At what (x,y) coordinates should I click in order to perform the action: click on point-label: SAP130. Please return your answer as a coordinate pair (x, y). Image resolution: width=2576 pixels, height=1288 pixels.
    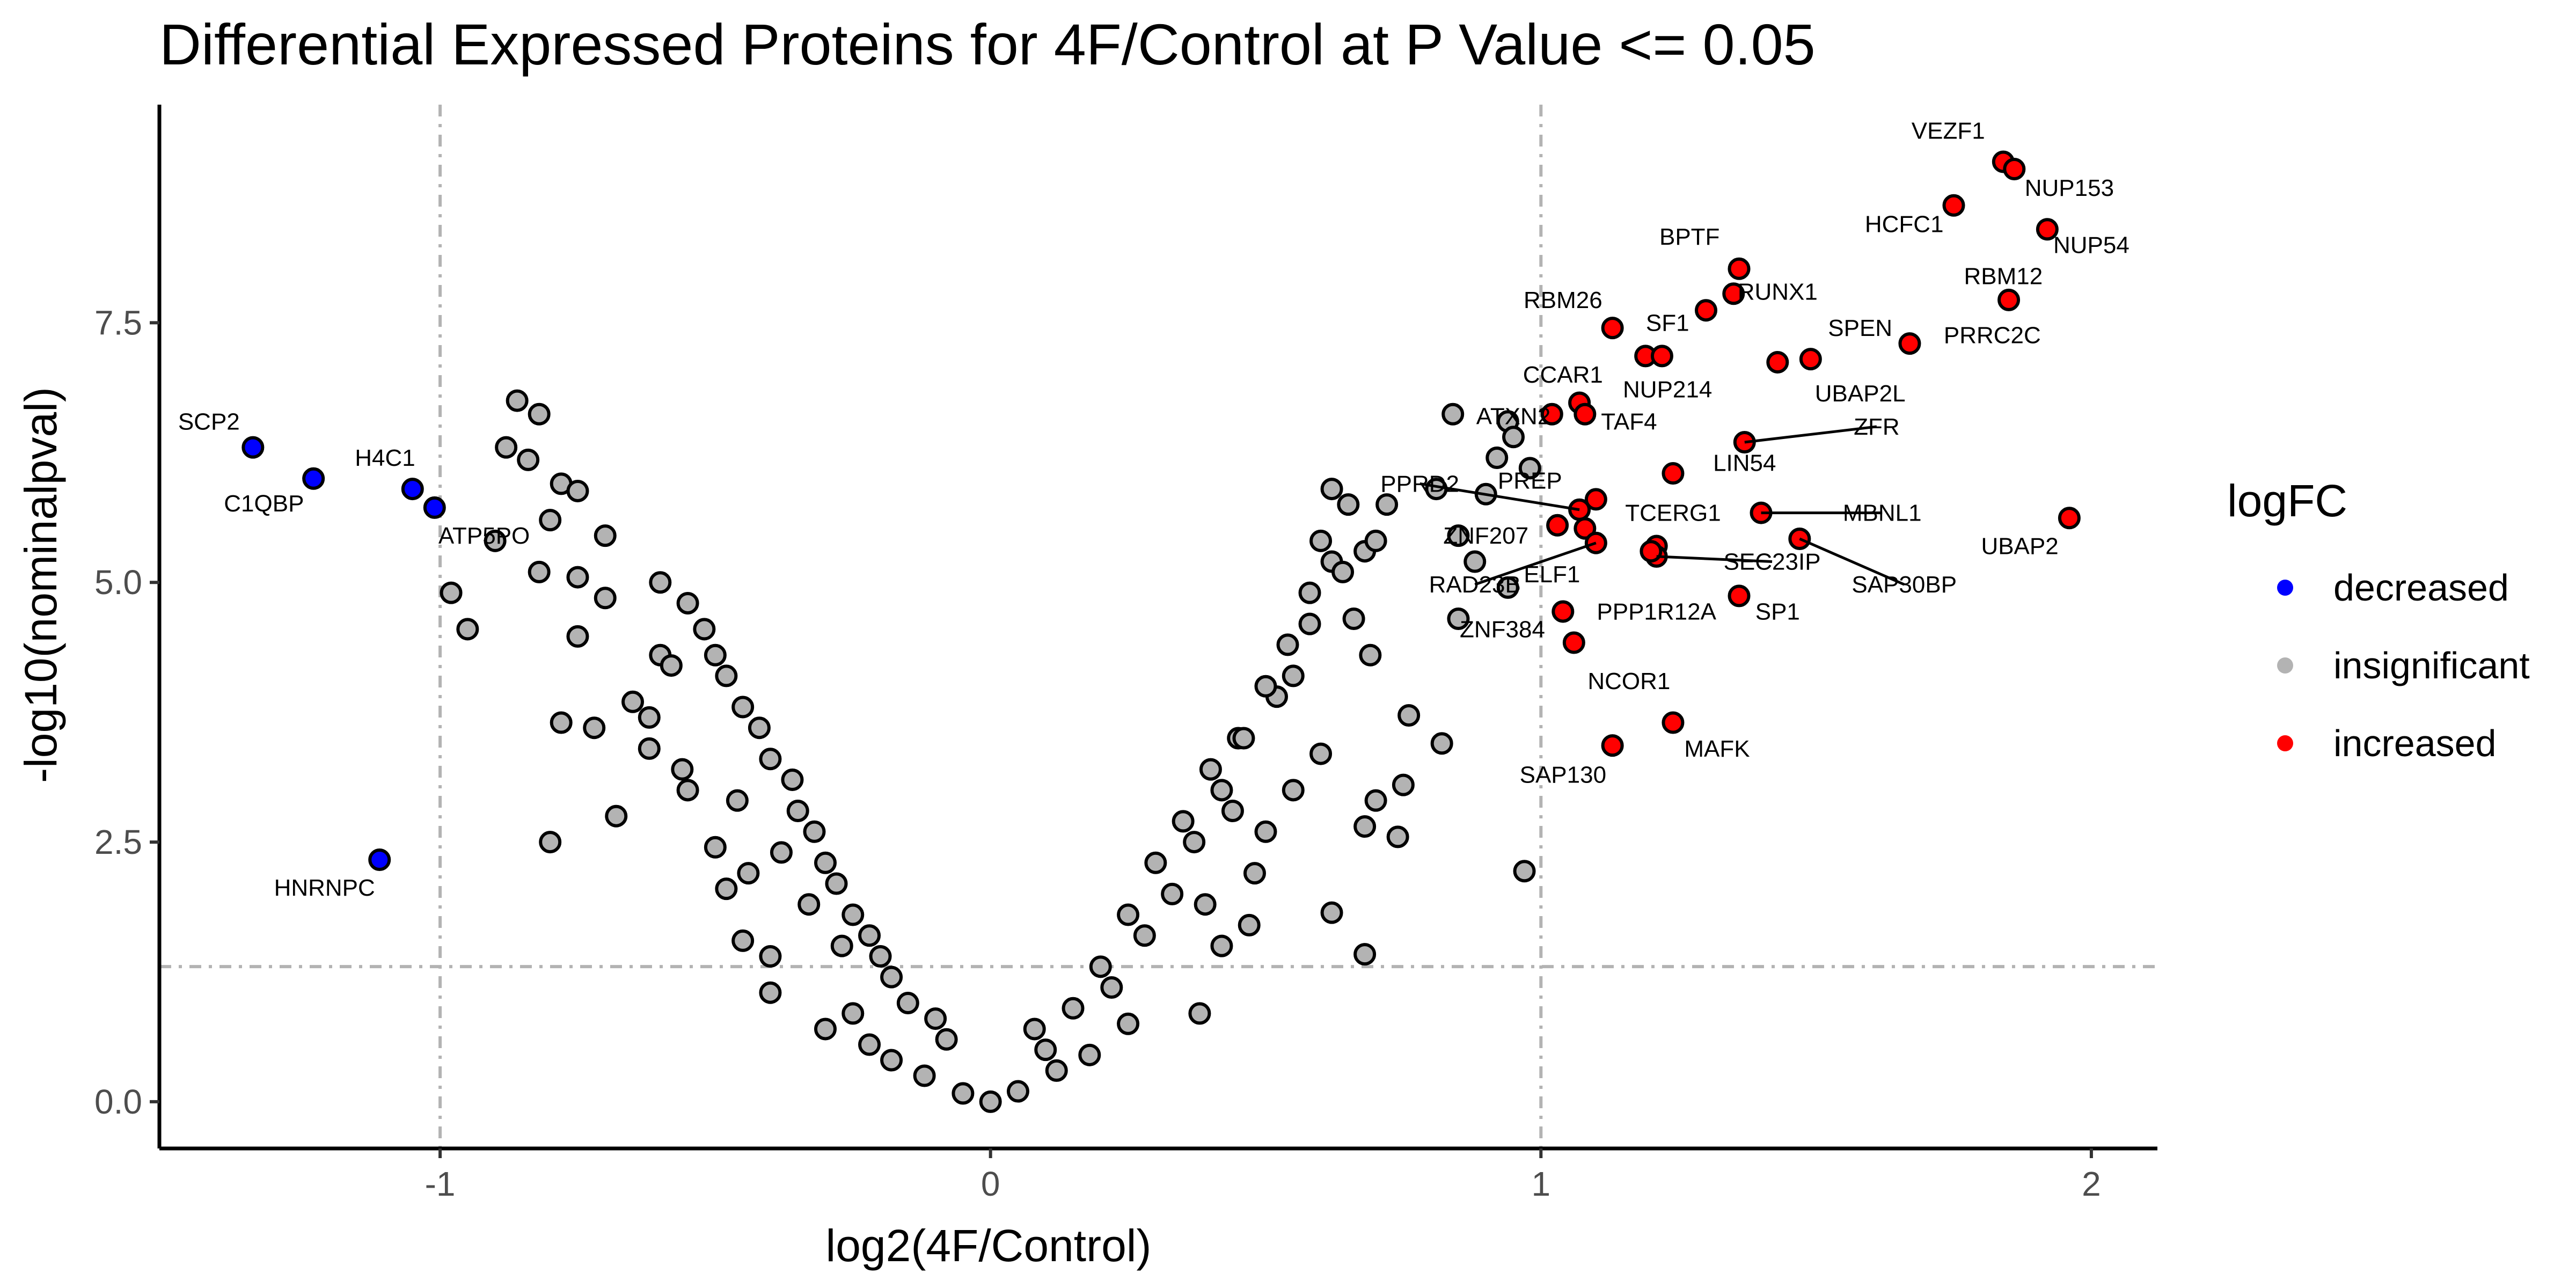
    Looking at the image, I should click on (1563, 775).